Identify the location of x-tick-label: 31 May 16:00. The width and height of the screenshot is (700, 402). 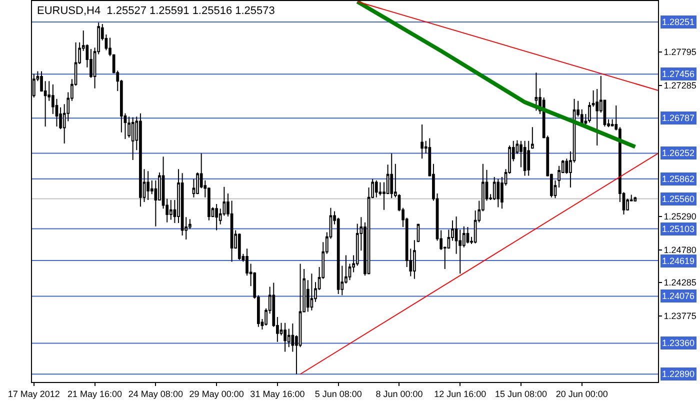
(277, 393).